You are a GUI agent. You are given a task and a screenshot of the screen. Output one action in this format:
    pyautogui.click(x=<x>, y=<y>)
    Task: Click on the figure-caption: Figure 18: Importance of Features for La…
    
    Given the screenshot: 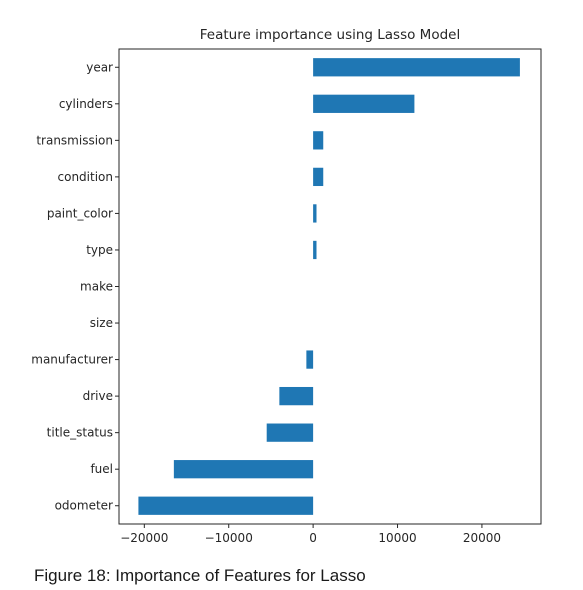 What is the action you would take?
    pyautogui.click(x=200, y=575)
    